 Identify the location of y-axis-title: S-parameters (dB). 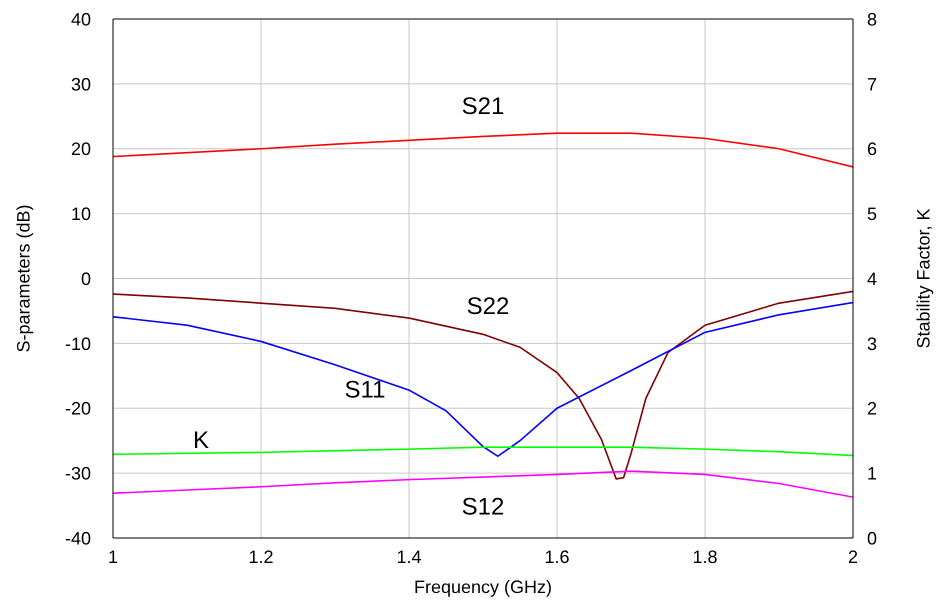
(23, 278).